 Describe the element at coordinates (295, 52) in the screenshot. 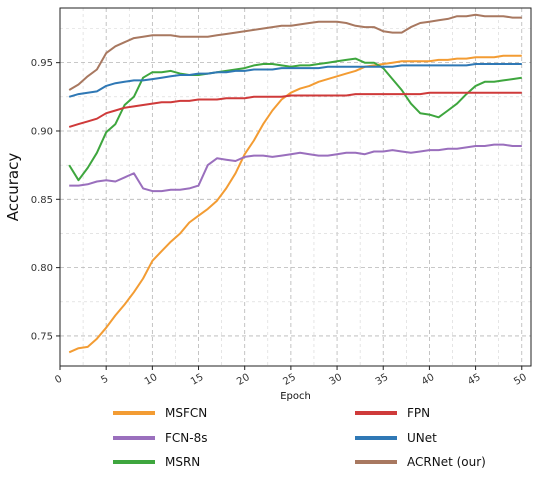

I see `series-line-acrnet-our` at that location.